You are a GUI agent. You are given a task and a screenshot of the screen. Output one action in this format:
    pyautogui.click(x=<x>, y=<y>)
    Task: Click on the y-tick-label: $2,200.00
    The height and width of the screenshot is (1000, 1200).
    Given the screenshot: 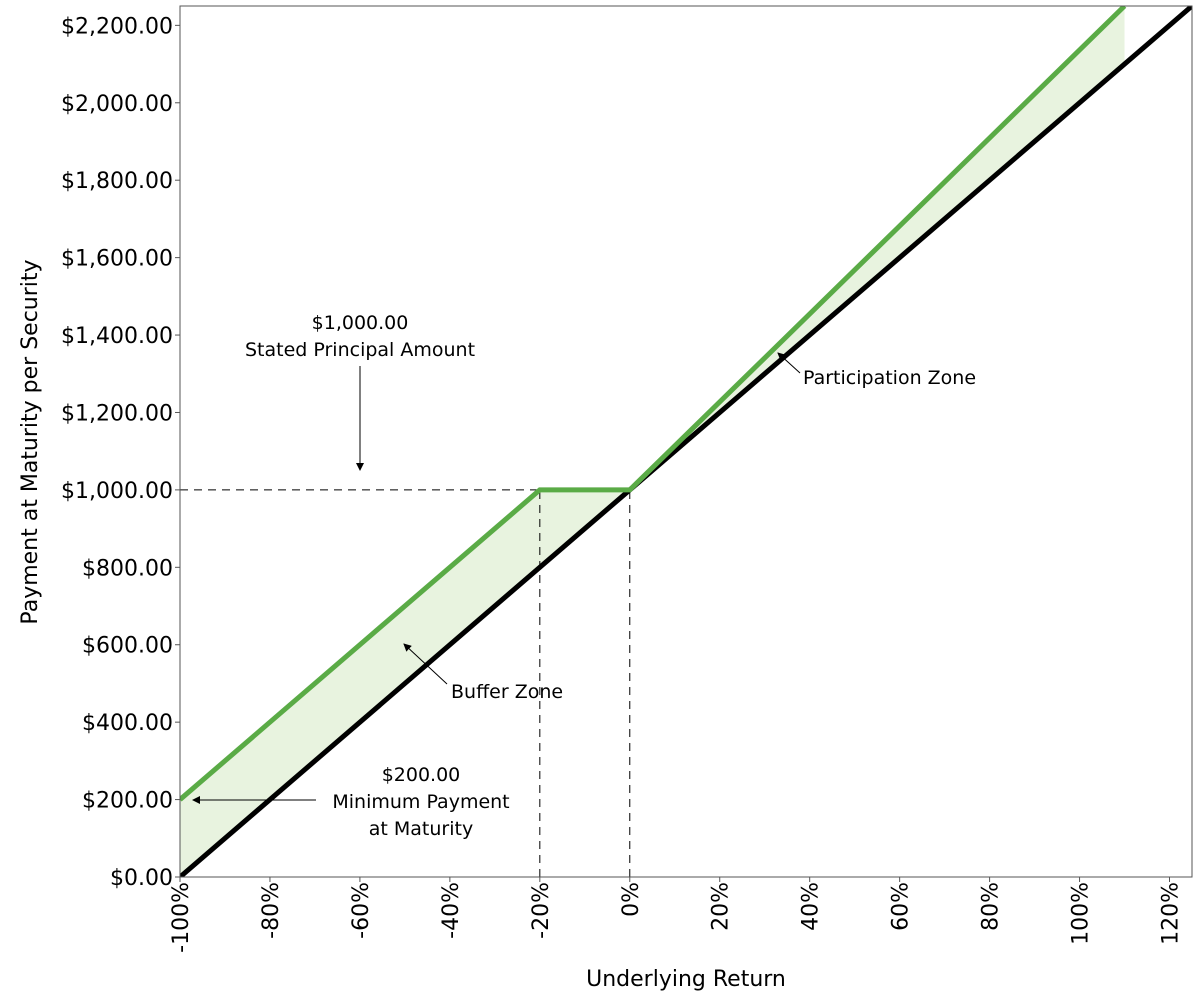 What is the action you would take?
    pyautogui.click(x=117, y=26)
    